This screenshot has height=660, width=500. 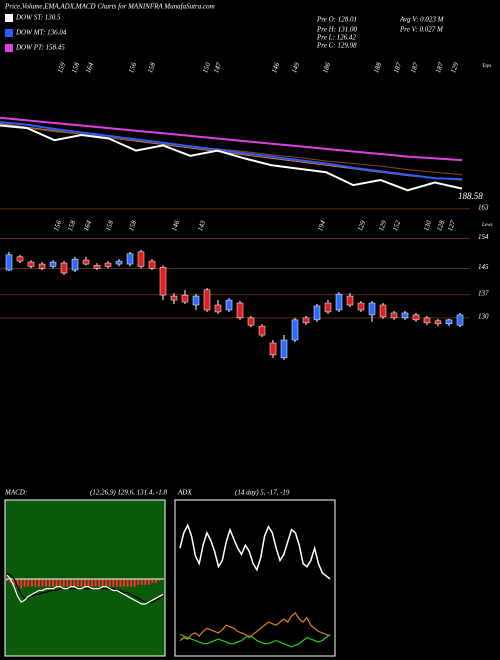 What do you see at coordinates (40, 48) in the screenshot?
I see `legend-label: DOW PT: 158.45` at bounding box center [40, 48].